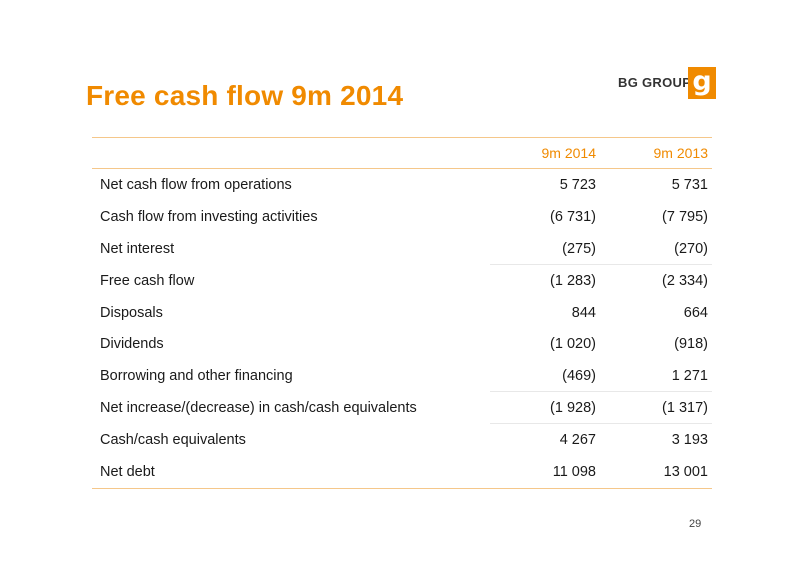  I want to click on value-2013: (2 334), so click(685, 280).